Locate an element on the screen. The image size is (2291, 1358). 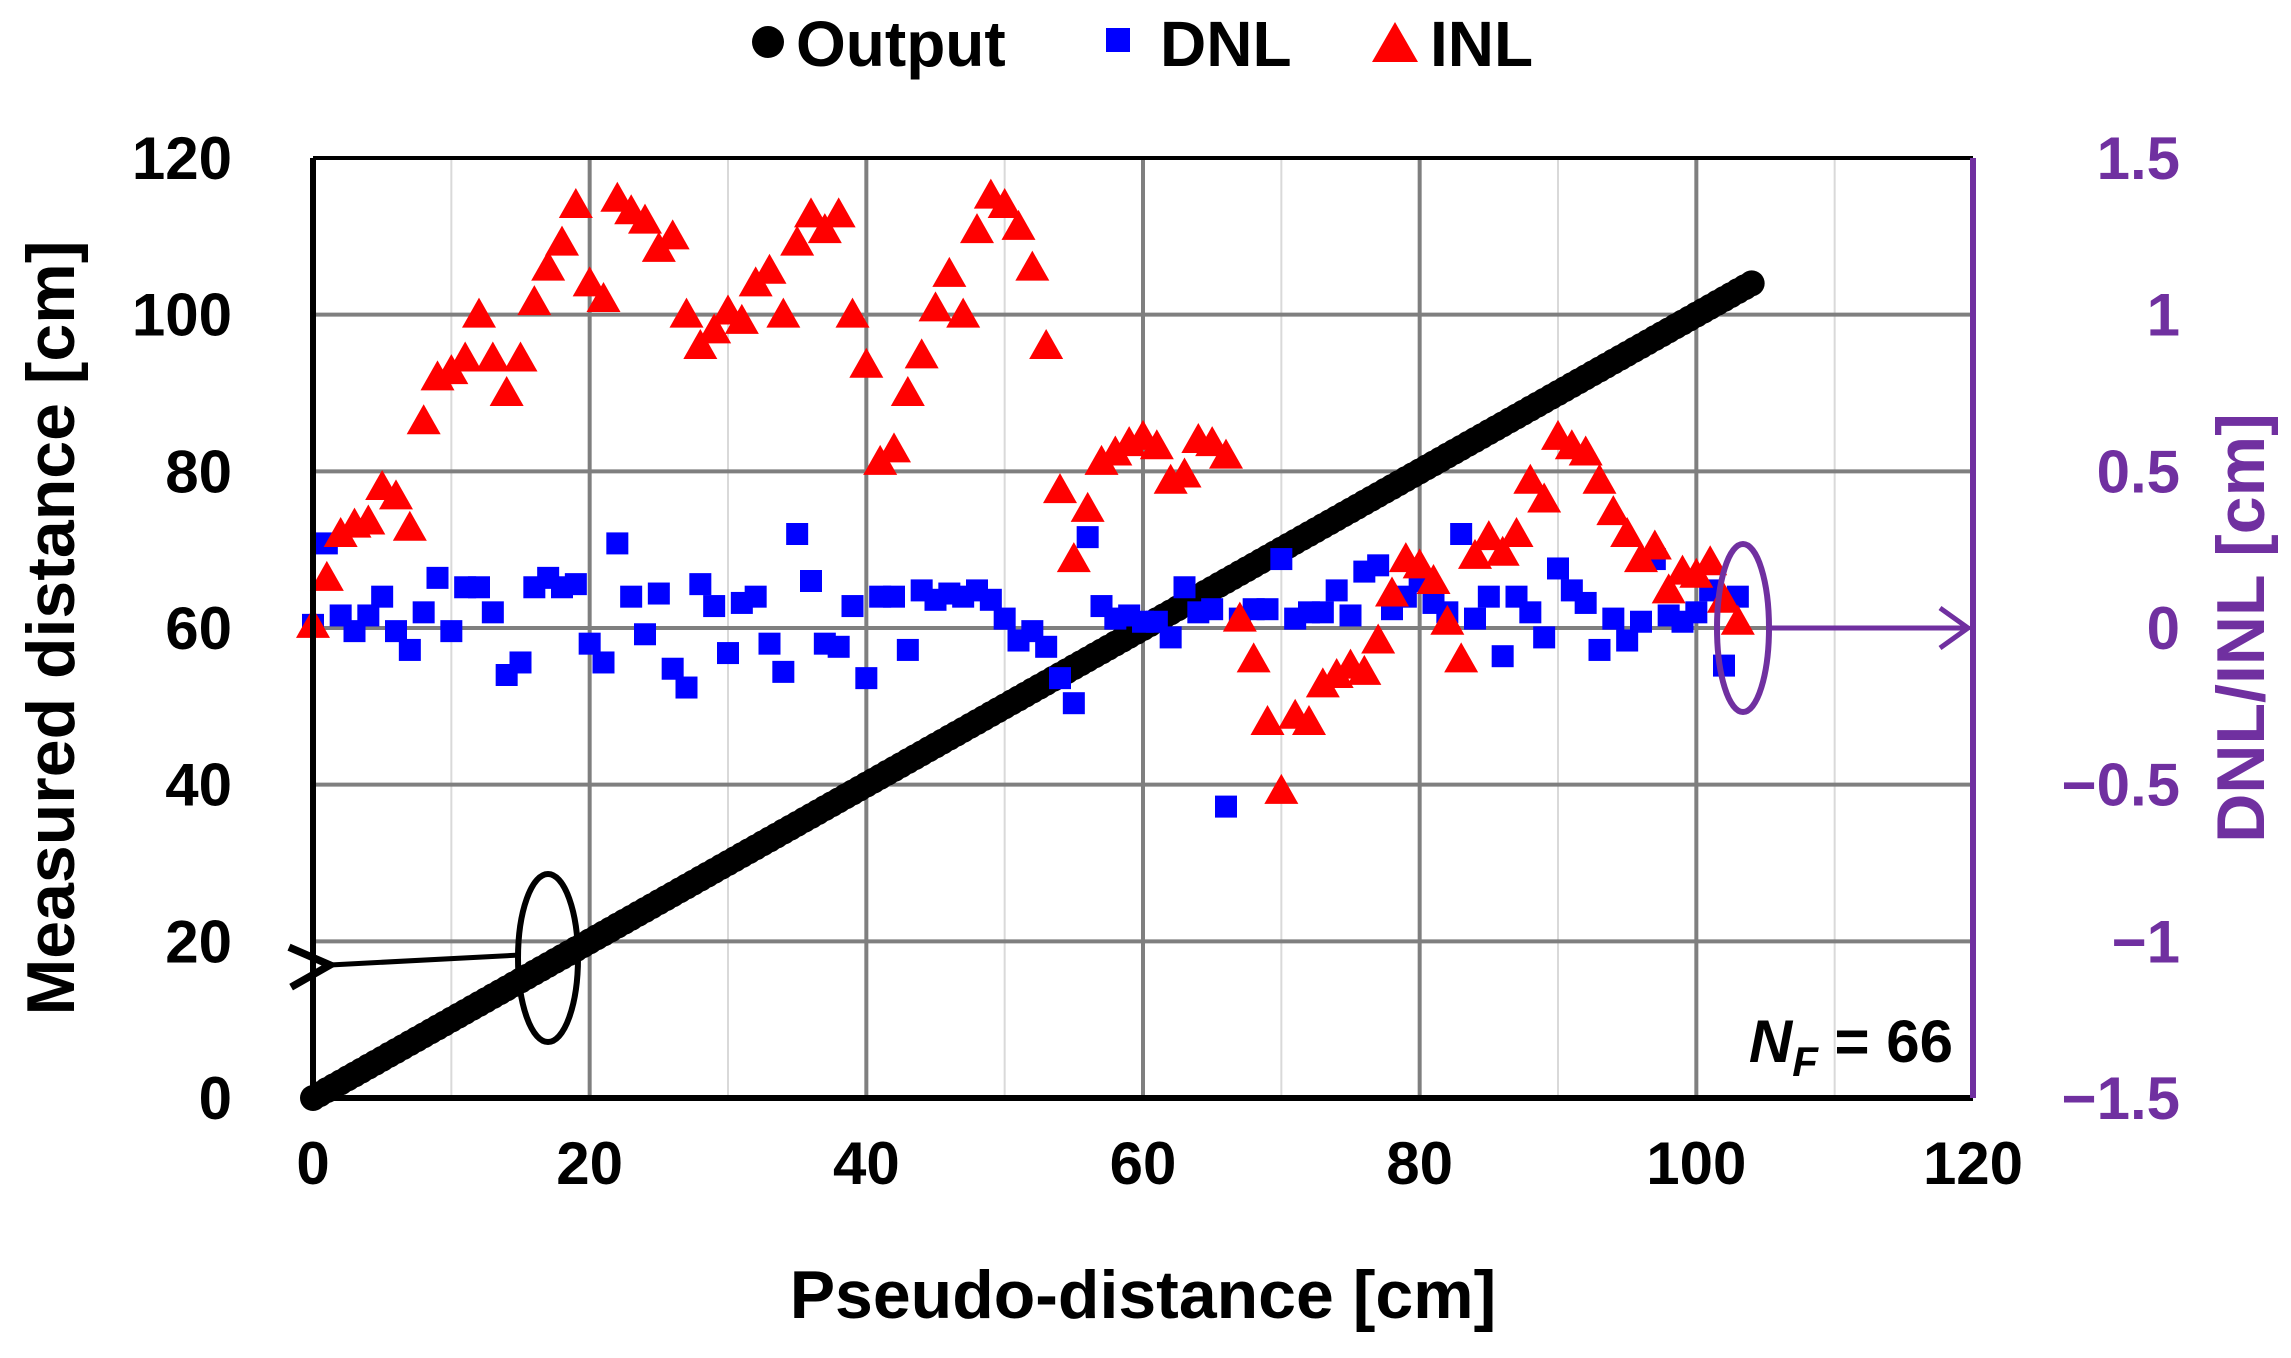
x-axis-title: Pseudo-distance [cm] is located at coordinates (1143, 1295).